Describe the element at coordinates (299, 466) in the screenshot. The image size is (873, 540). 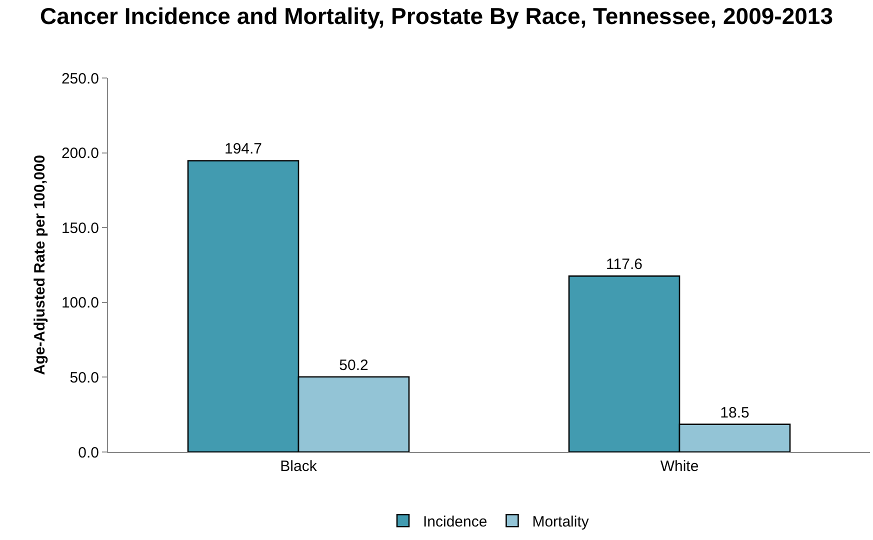
I see `x-tick-label: Black` at that location.